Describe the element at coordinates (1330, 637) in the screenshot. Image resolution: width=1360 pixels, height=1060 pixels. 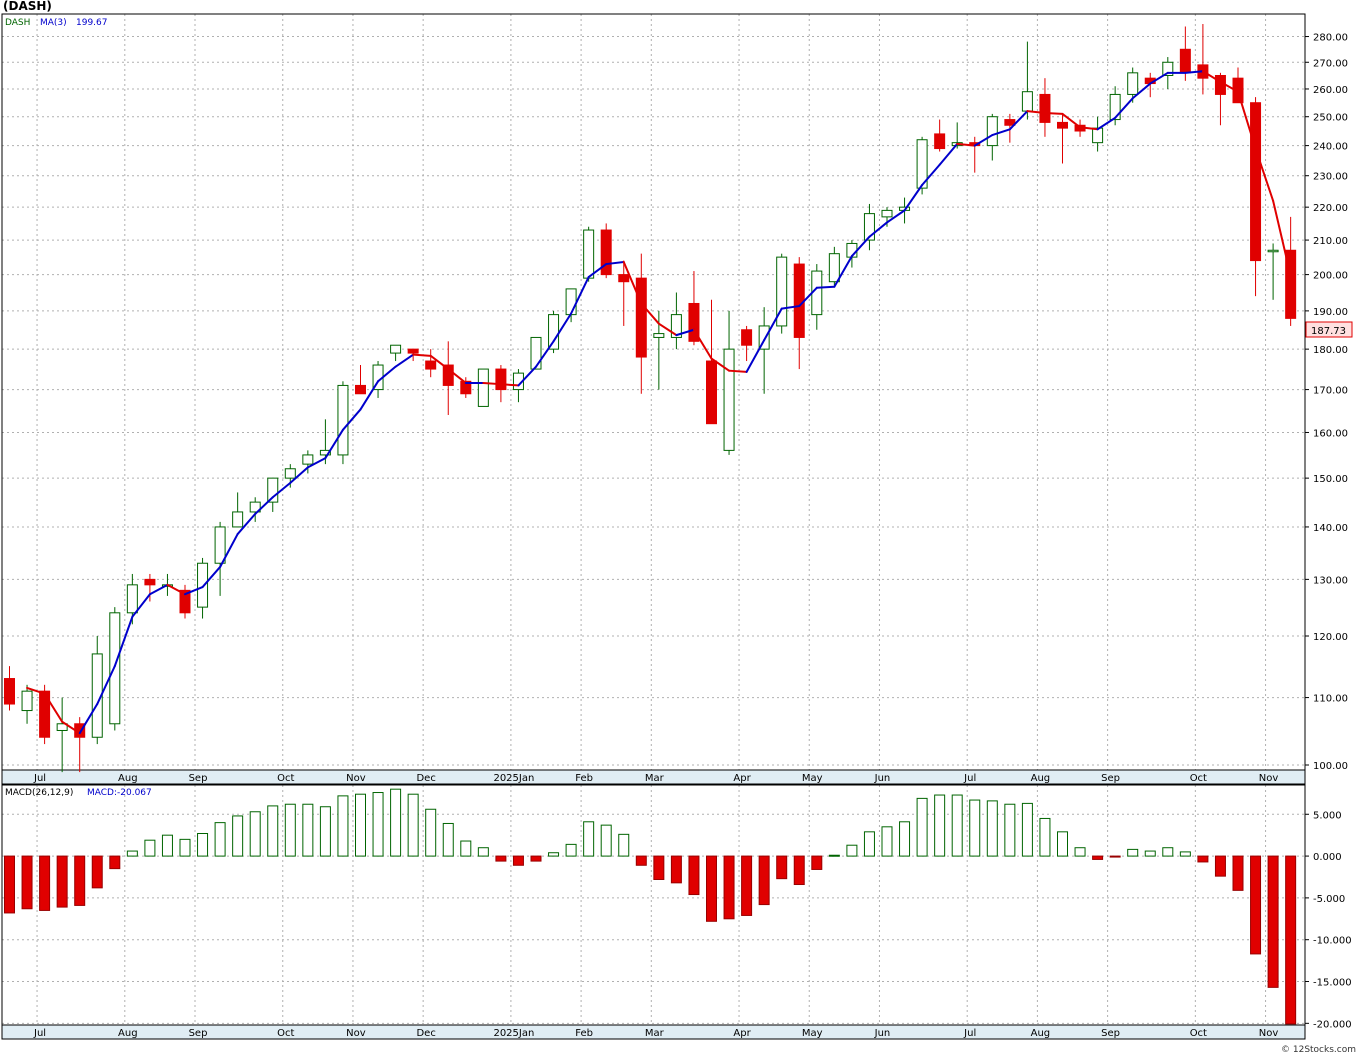
I see `price-y-tick-label: 120.00` at that location.